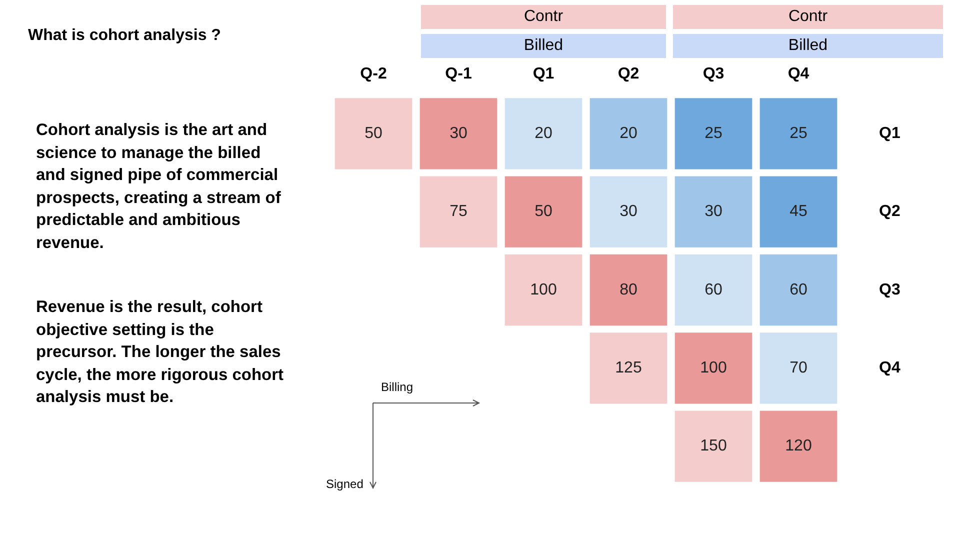 This screenshot has width=960, height=540. What do you see at coordinates (889, 368) in the screenshot?
I see `y-tick-label: Q4` at bounding box center [889, 368].